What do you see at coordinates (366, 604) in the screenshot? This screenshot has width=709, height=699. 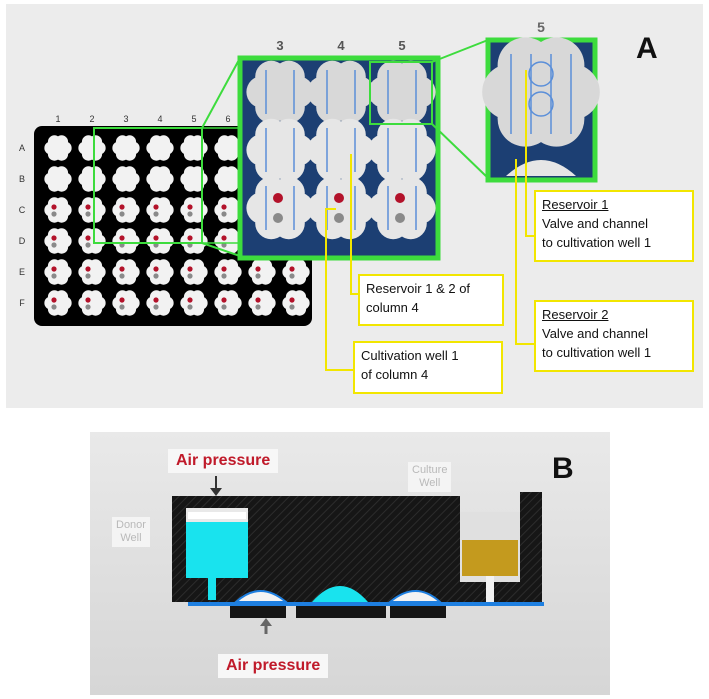 I see `channel-membrane` at bounding box center [366, 604].